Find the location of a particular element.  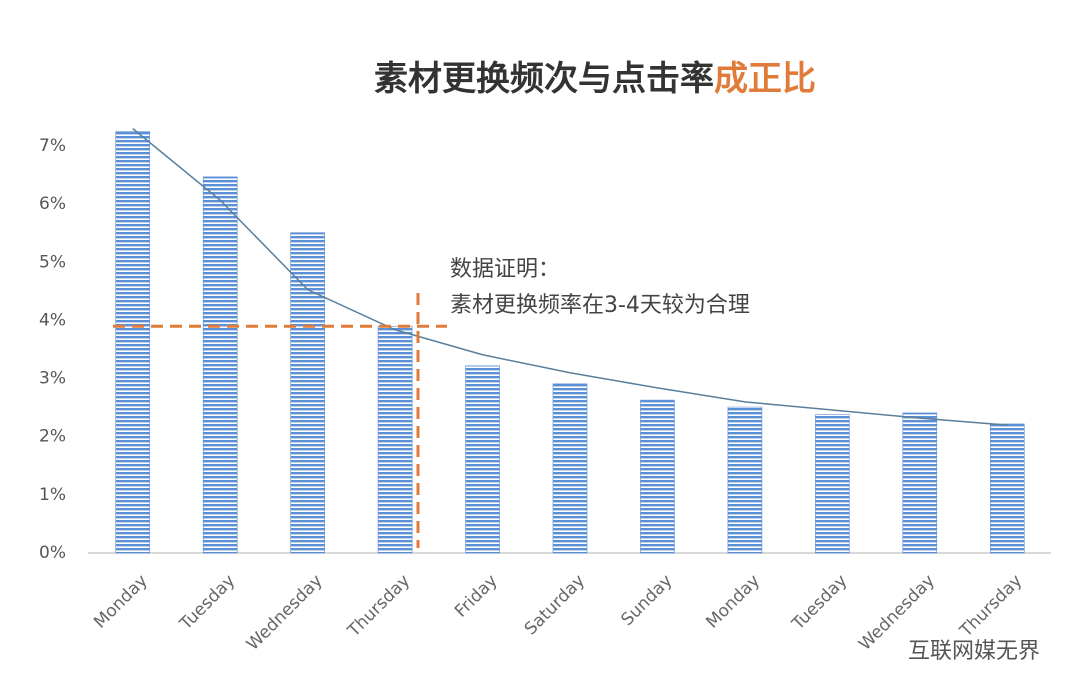

x-tick-label: Sunday is located at coordinates (646, 600).